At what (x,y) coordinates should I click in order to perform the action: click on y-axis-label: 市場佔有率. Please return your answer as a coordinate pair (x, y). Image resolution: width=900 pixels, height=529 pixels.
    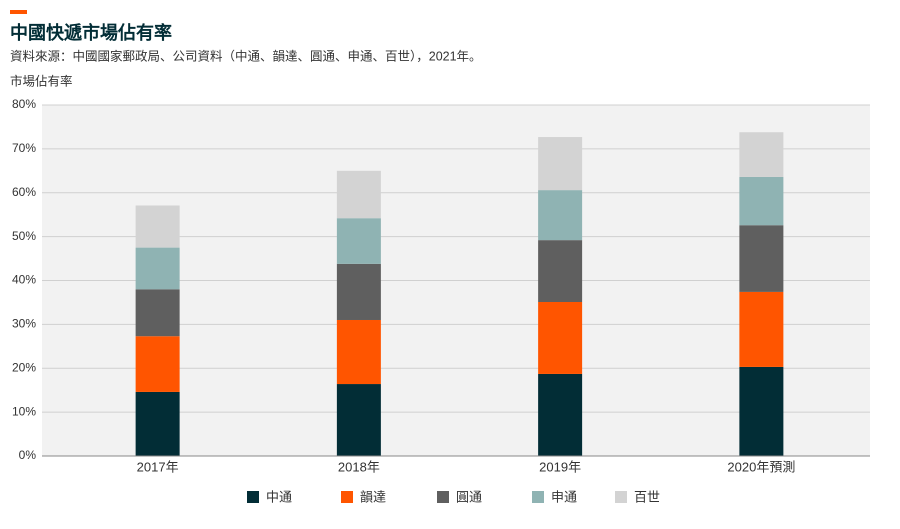
    Looking at the image, I should click on (41, 80).